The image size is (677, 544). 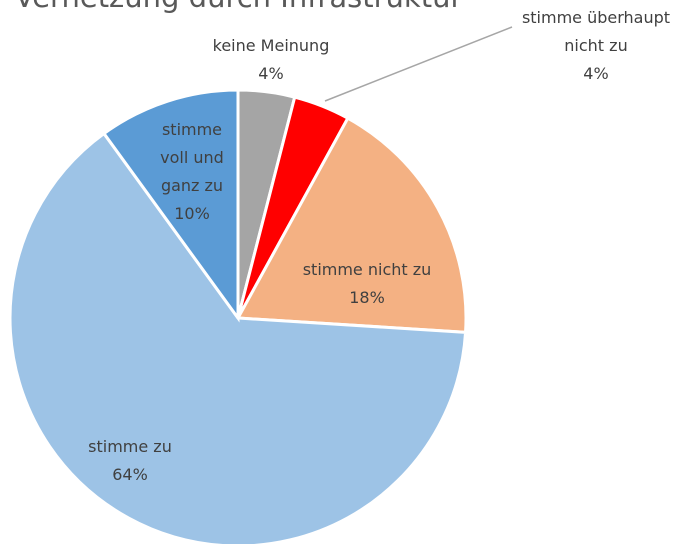 What do you see at coordinates (367, 269) in the screenshot?
I see `slice-label: stimme nicht zu` at bounding box center [367, 269].